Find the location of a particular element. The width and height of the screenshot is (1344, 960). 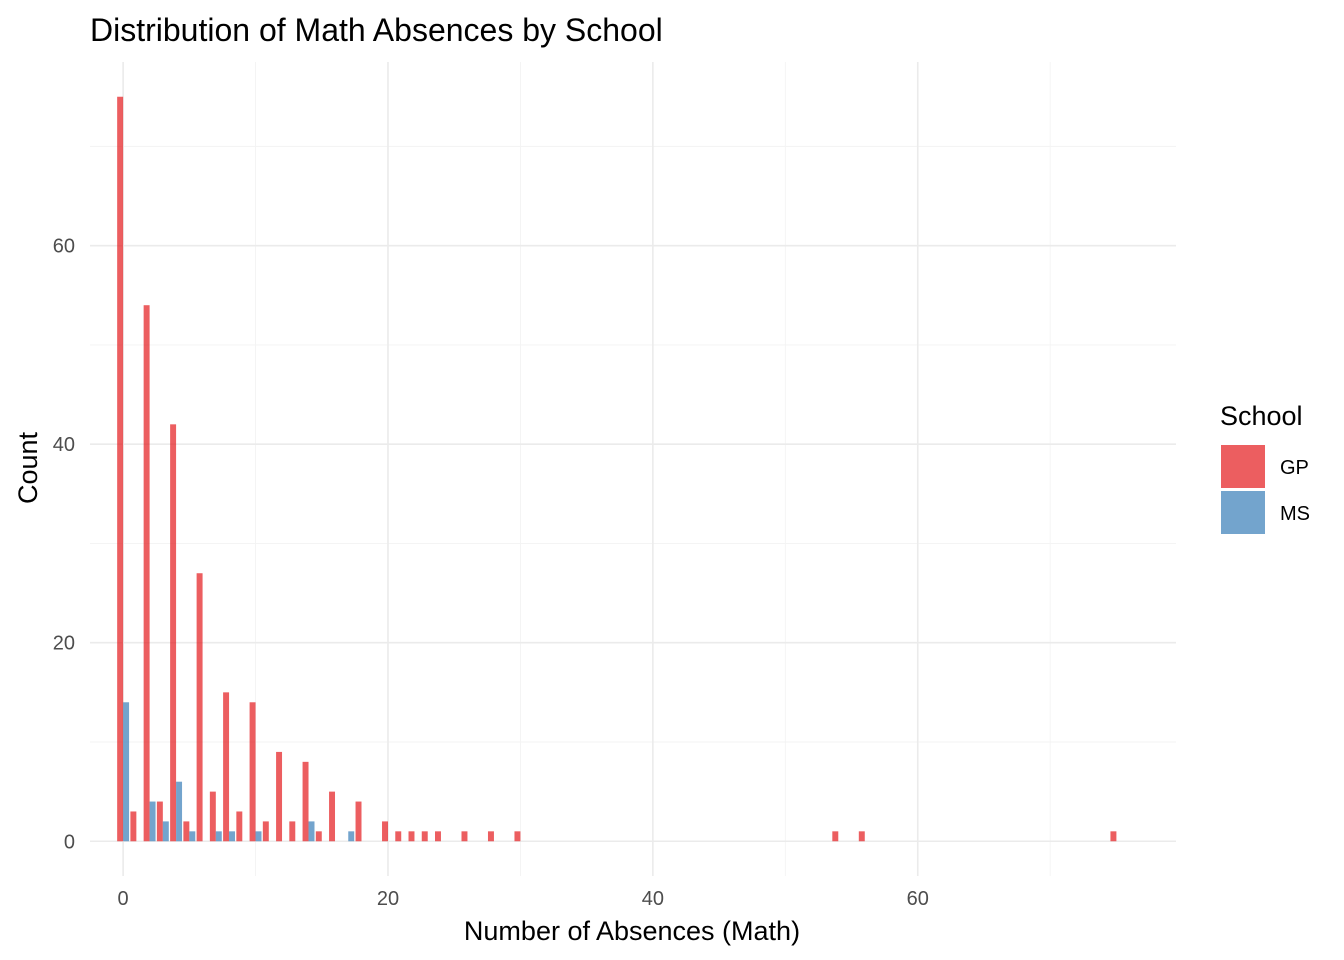

y-tick-label: 20 is located at coordinates (64, 644).